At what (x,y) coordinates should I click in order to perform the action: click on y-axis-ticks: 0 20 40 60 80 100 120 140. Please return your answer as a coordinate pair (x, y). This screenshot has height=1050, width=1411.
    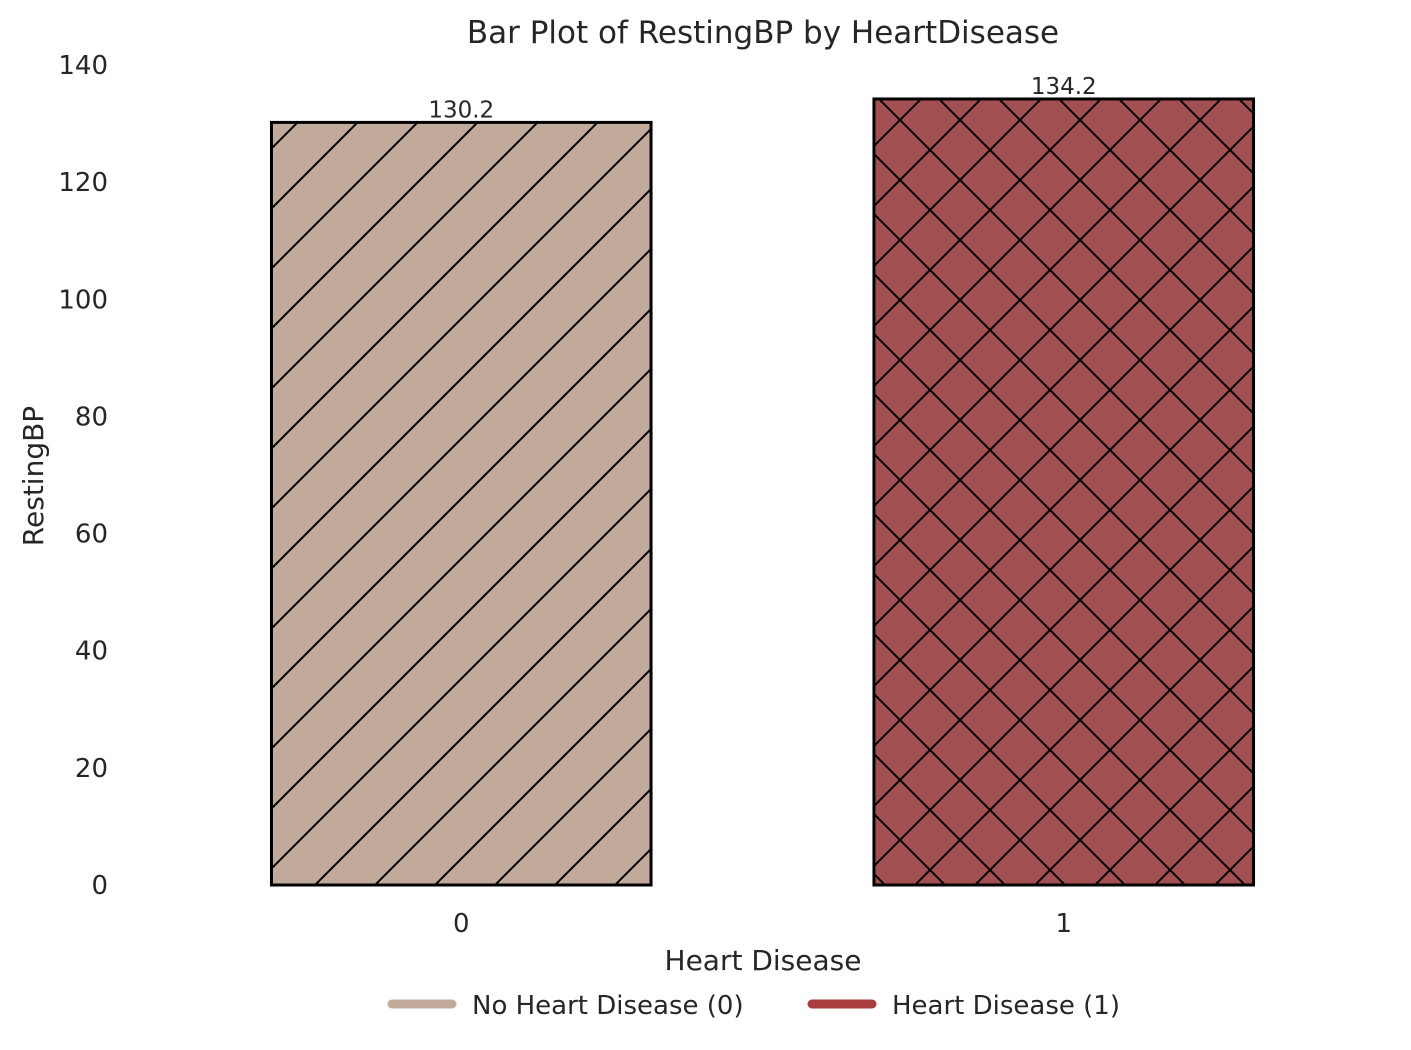
    Looking at the image, I should click on (83, 476).